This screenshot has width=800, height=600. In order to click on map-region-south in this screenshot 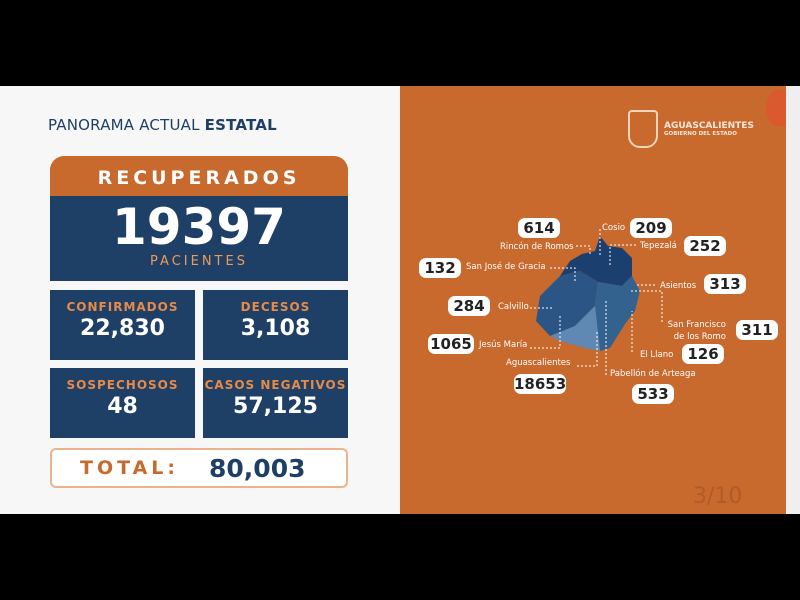, I will do `click(575, 328)`.